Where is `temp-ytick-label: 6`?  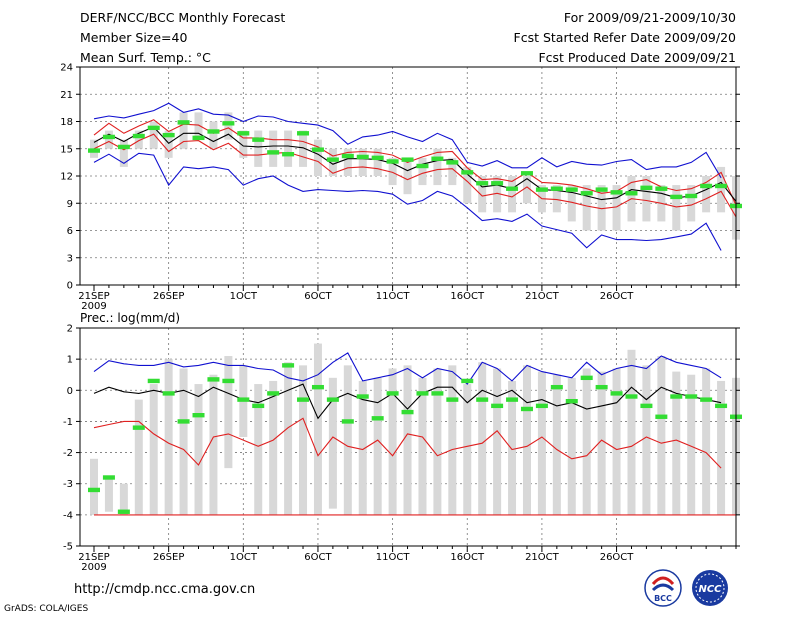
temp-ytick-label: 6 is located at coordinates (70, 231).